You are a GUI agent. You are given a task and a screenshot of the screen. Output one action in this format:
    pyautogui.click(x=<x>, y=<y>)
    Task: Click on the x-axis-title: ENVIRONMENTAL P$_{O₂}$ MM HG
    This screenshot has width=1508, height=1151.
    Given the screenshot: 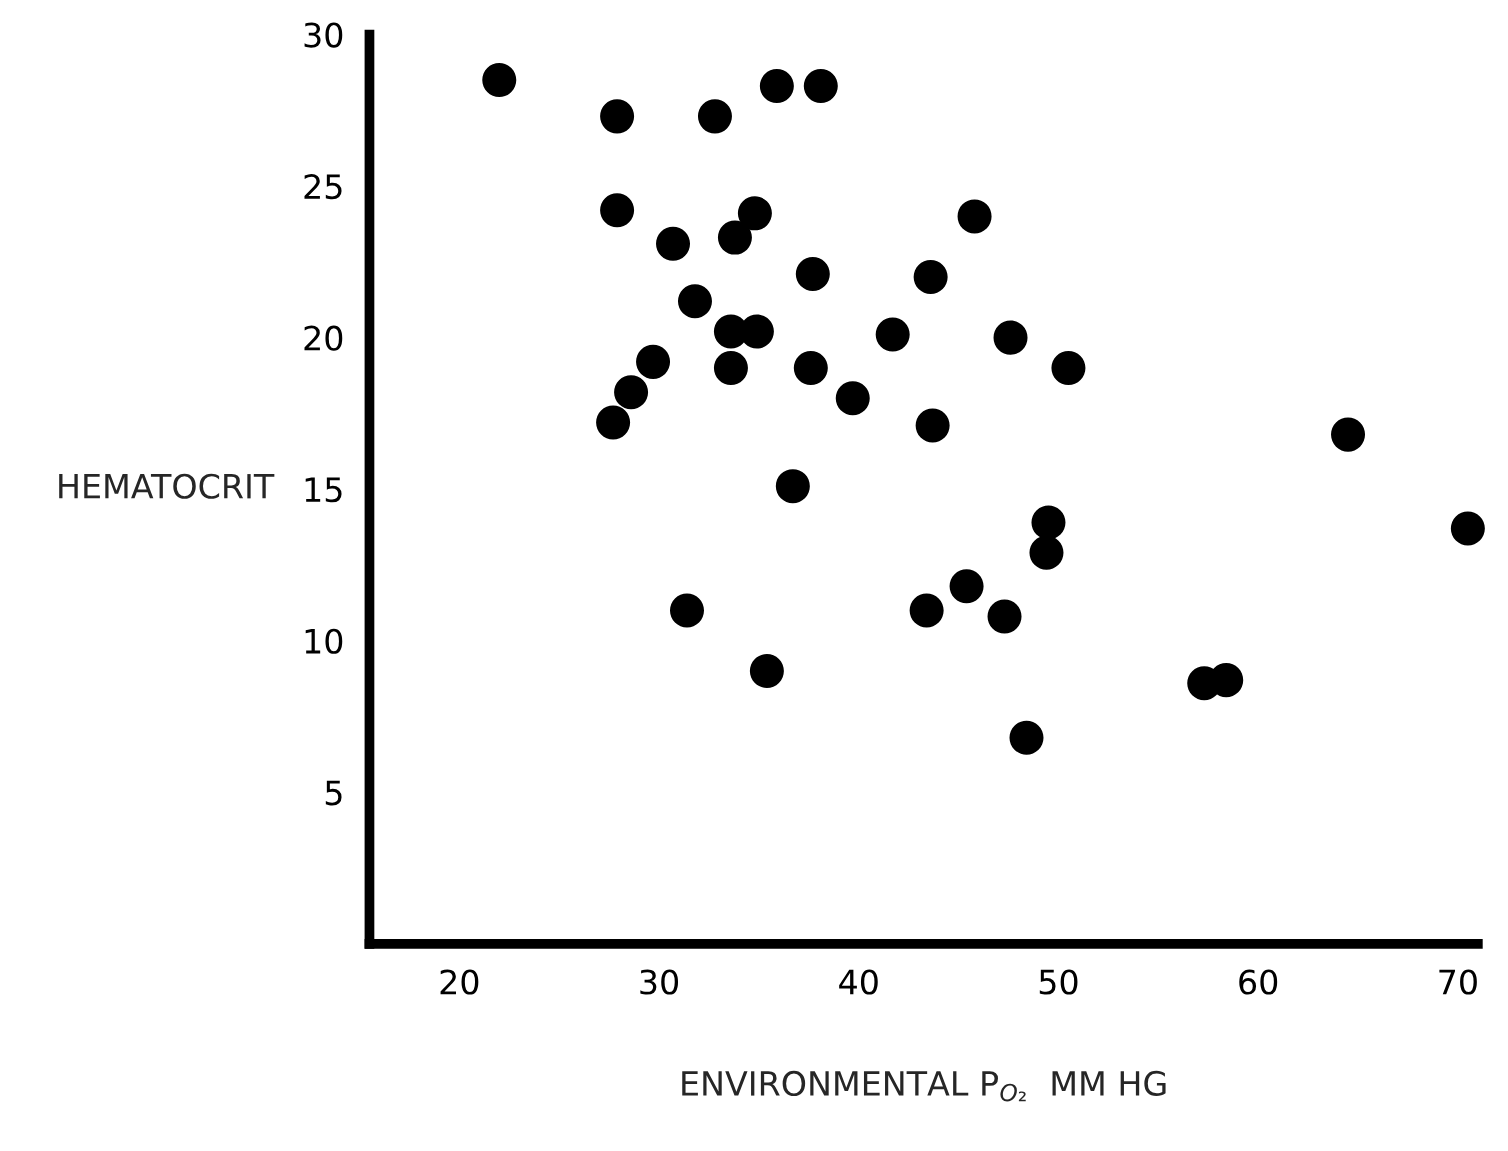 What is the action you would take?
    pyautogui.click(x=924, y=1086)
    